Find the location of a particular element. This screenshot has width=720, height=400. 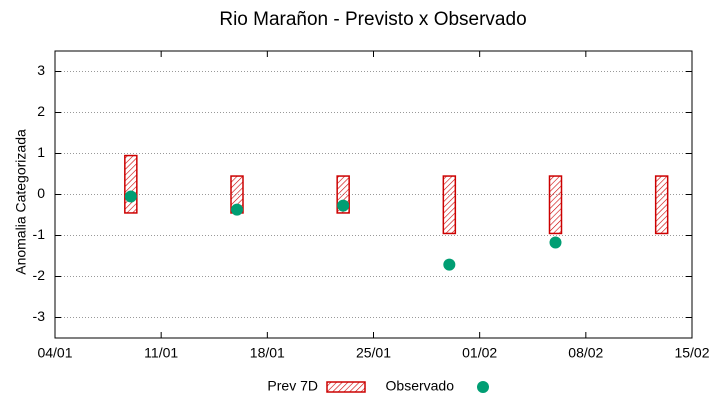

x-tick-label: 01/02 is located at coordinates (479, 353).